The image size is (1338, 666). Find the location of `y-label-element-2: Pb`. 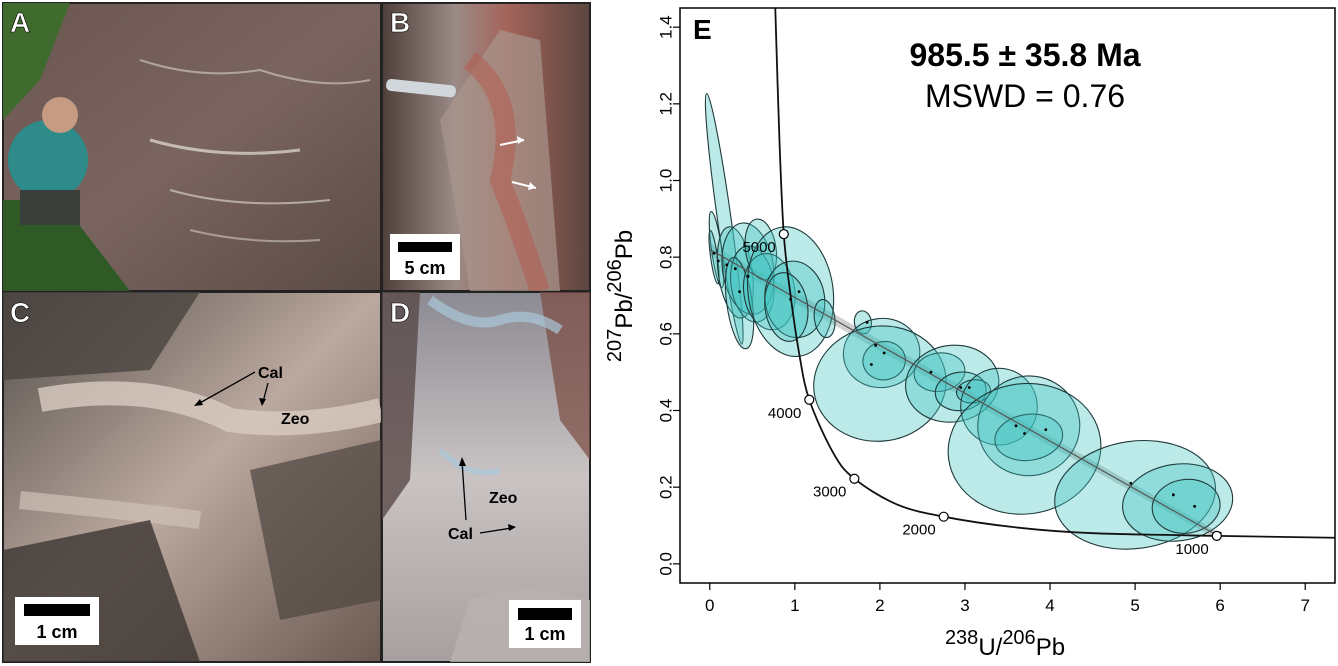

y-label-element-2: Pb is located at coordinates (624, 244).